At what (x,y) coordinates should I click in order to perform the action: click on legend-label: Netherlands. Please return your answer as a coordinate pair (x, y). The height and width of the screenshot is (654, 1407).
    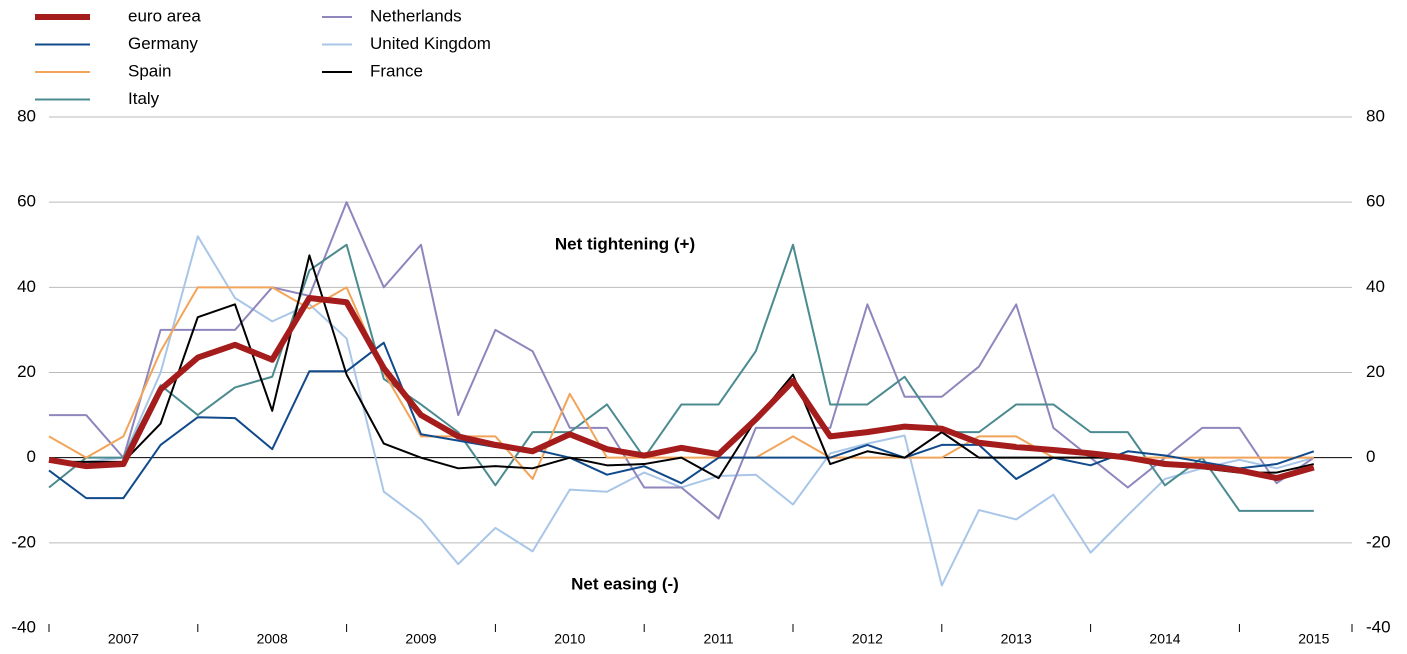
    Looking at the image, I should click on (416, 15).